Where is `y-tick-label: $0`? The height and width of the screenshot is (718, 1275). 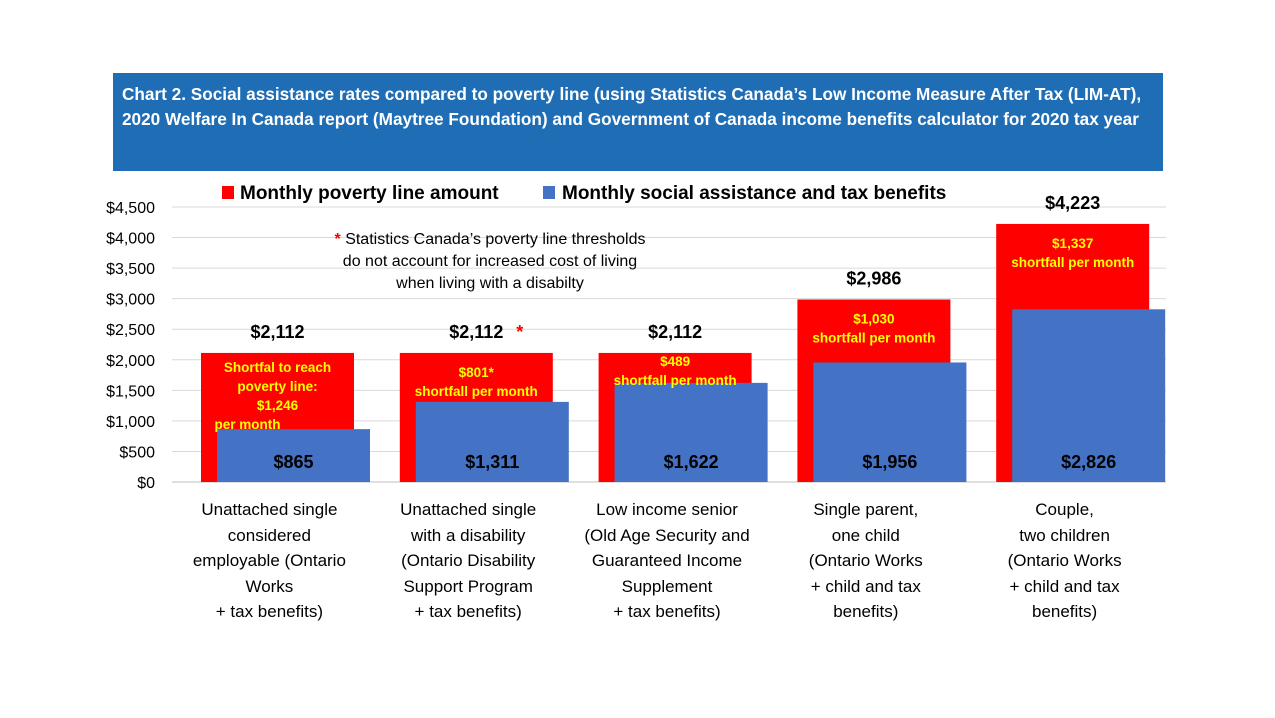 y-tick-label: $0 is located at coordinates (146, 483).